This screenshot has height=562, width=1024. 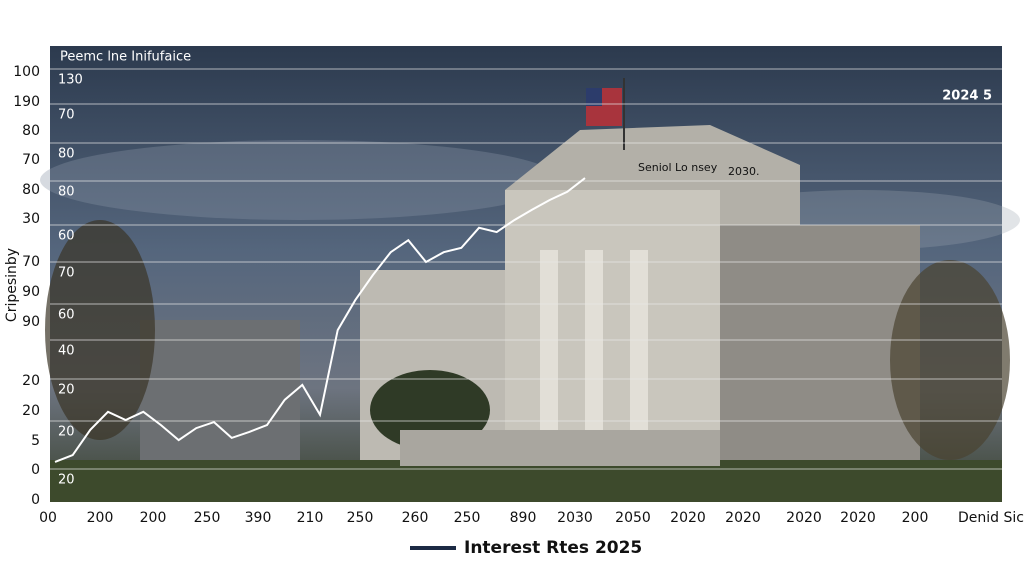 I want to click on inner-tick-label: 130, so click(x=70, y=80).